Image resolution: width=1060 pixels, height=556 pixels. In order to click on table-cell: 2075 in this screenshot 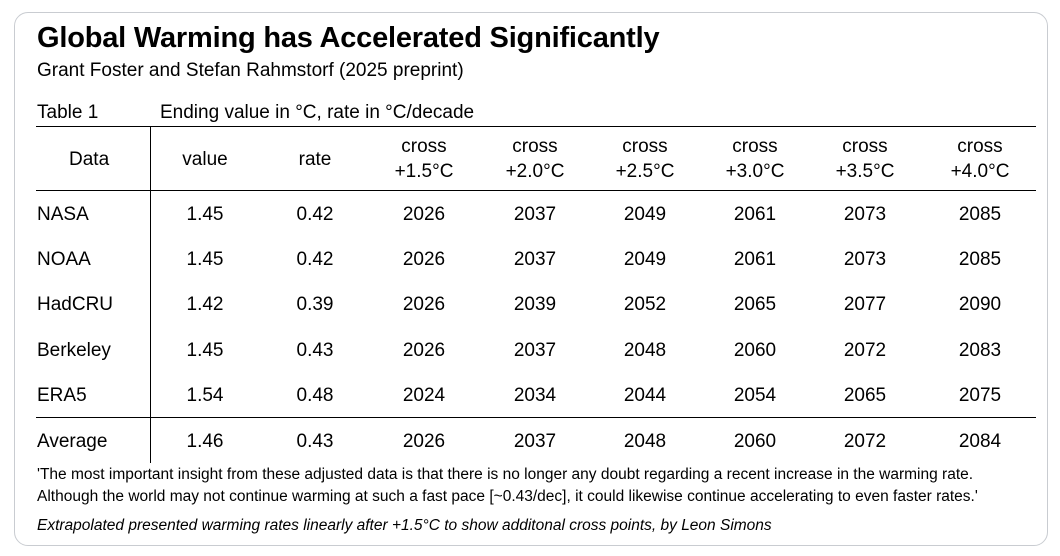, I will do `click(980, 395)`.